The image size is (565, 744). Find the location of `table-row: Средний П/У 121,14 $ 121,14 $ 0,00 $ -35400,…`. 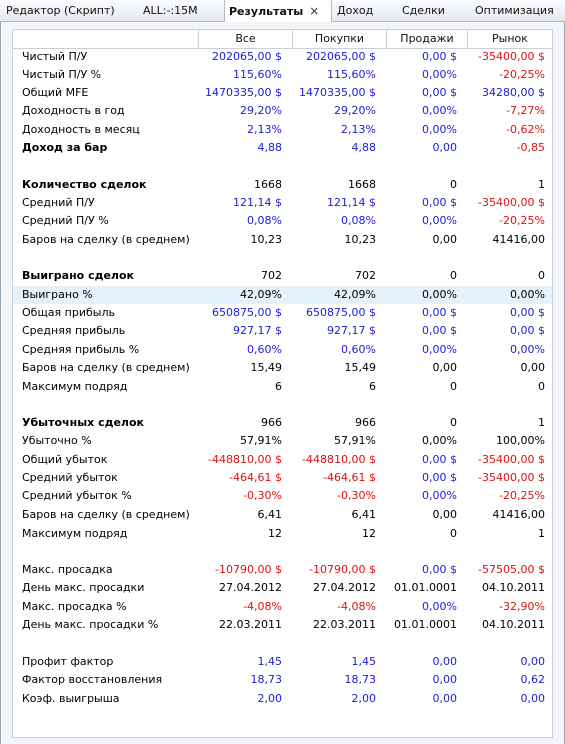

table-row: Средний П/У 121,14 $ 121,14 $ 0,00 $ -35400,… is located at coordinates (282, 203).